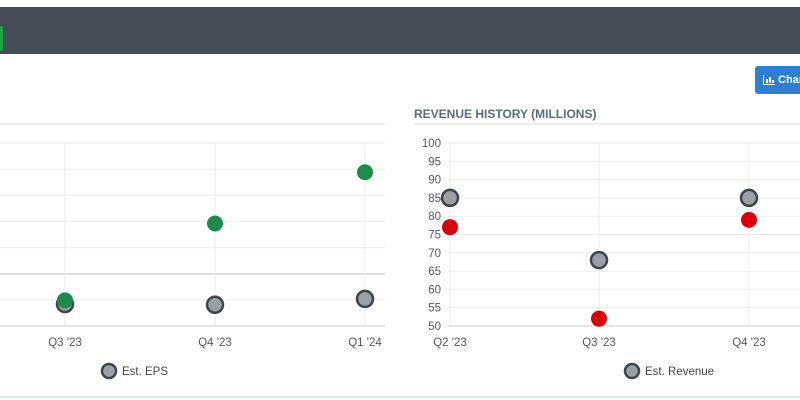  I want to click on rev-x-tick-label: Q4 '23, so click(749, 343).